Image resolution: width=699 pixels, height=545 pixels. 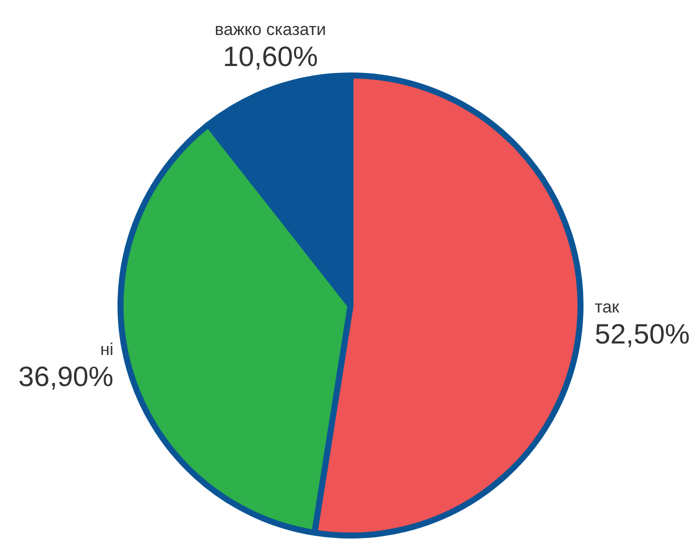 I want to click on data-label: 52,50%, so click(x=642, y=334).